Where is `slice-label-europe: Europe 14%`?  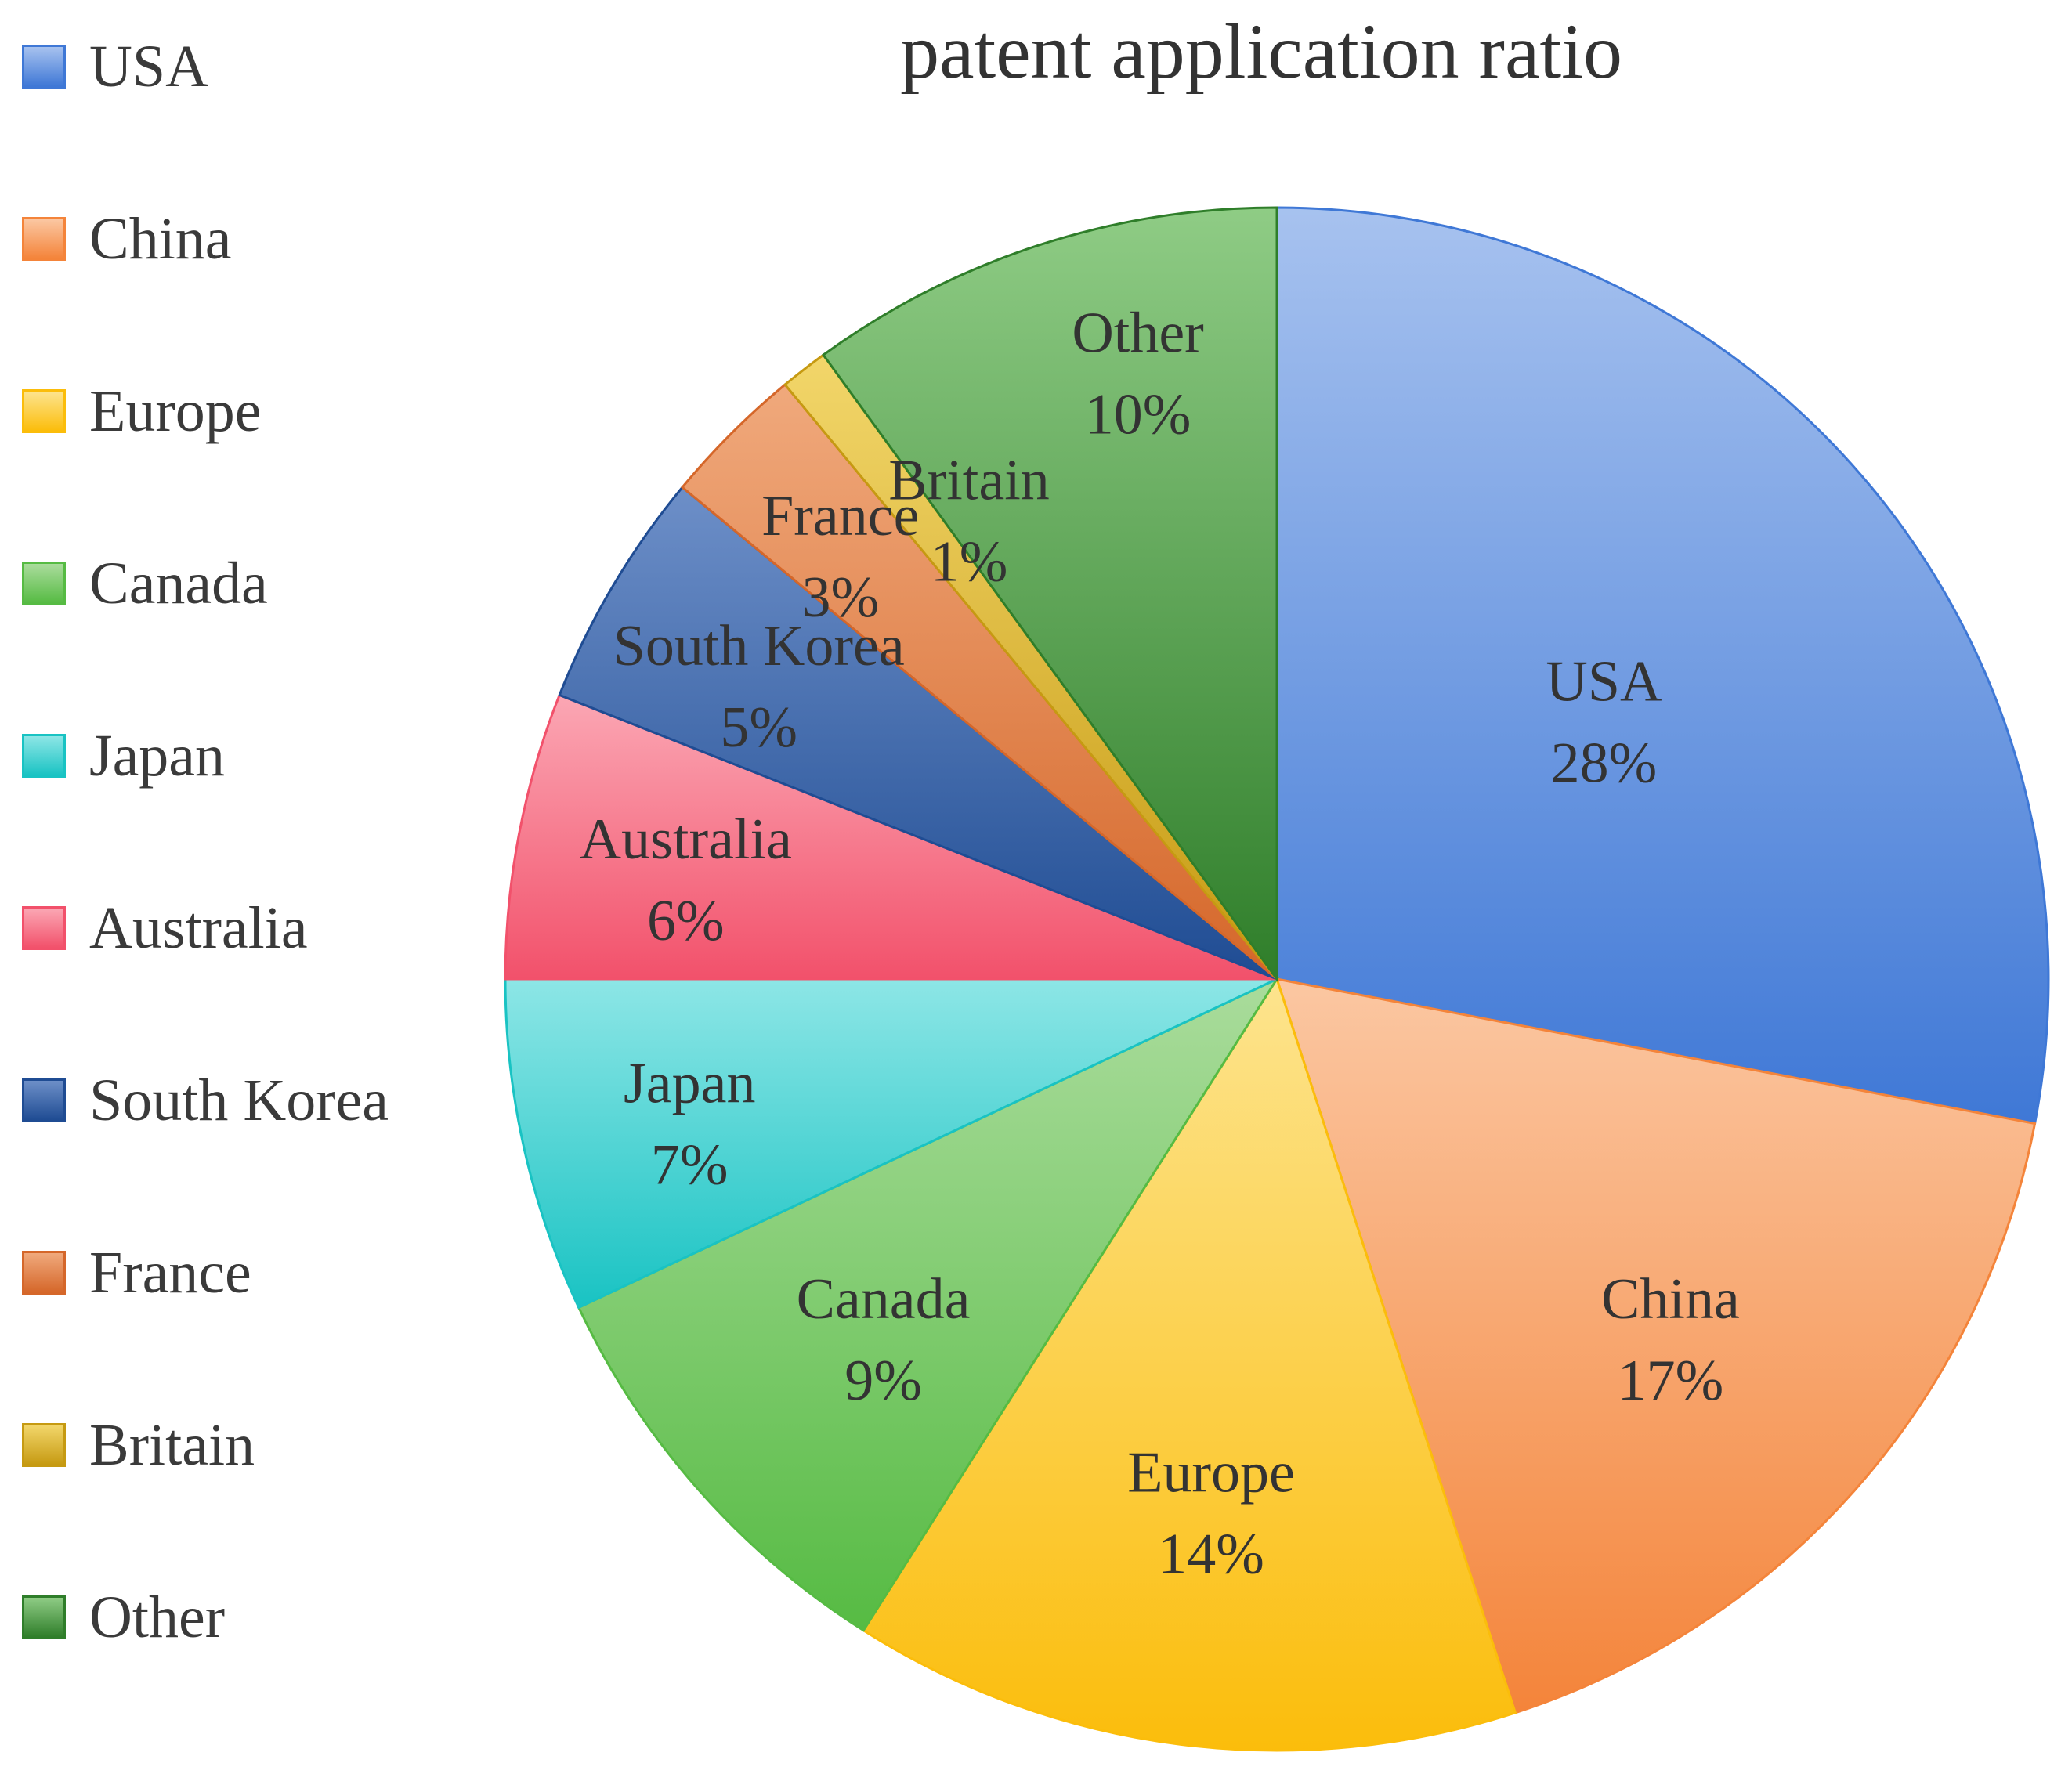 slice-label-europe: Europe 14% is located at coordinates (1211, 1514).